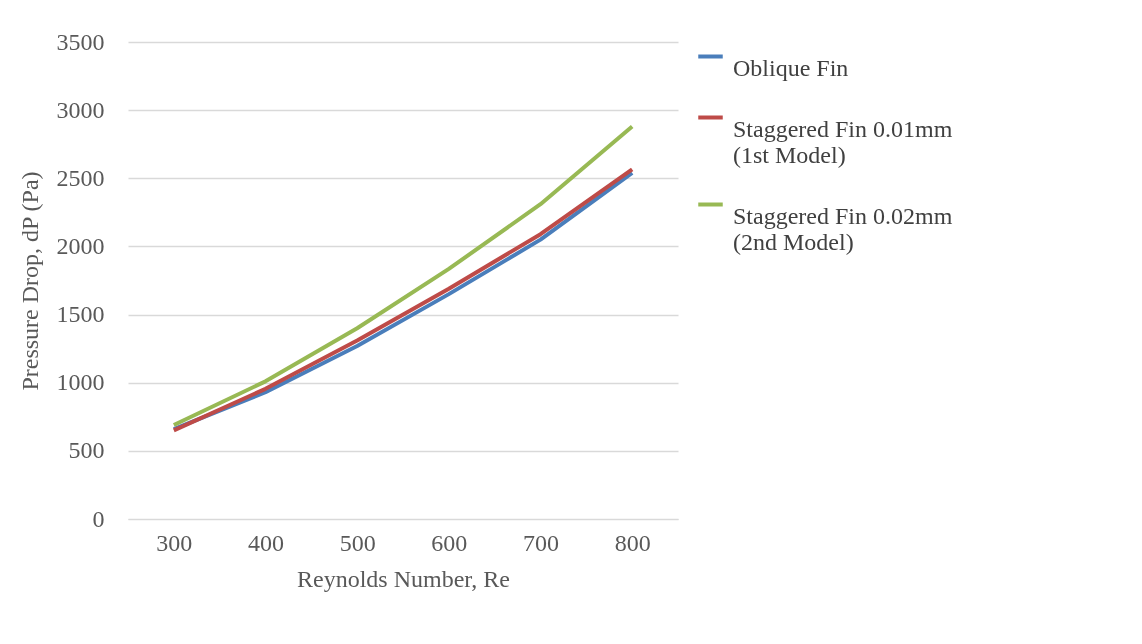 The image size is (1142, 644). What do you see at coordinates (174, 542) in the screenshot?
I see `x-tick-label: 300` at bounding box center [174, 542].